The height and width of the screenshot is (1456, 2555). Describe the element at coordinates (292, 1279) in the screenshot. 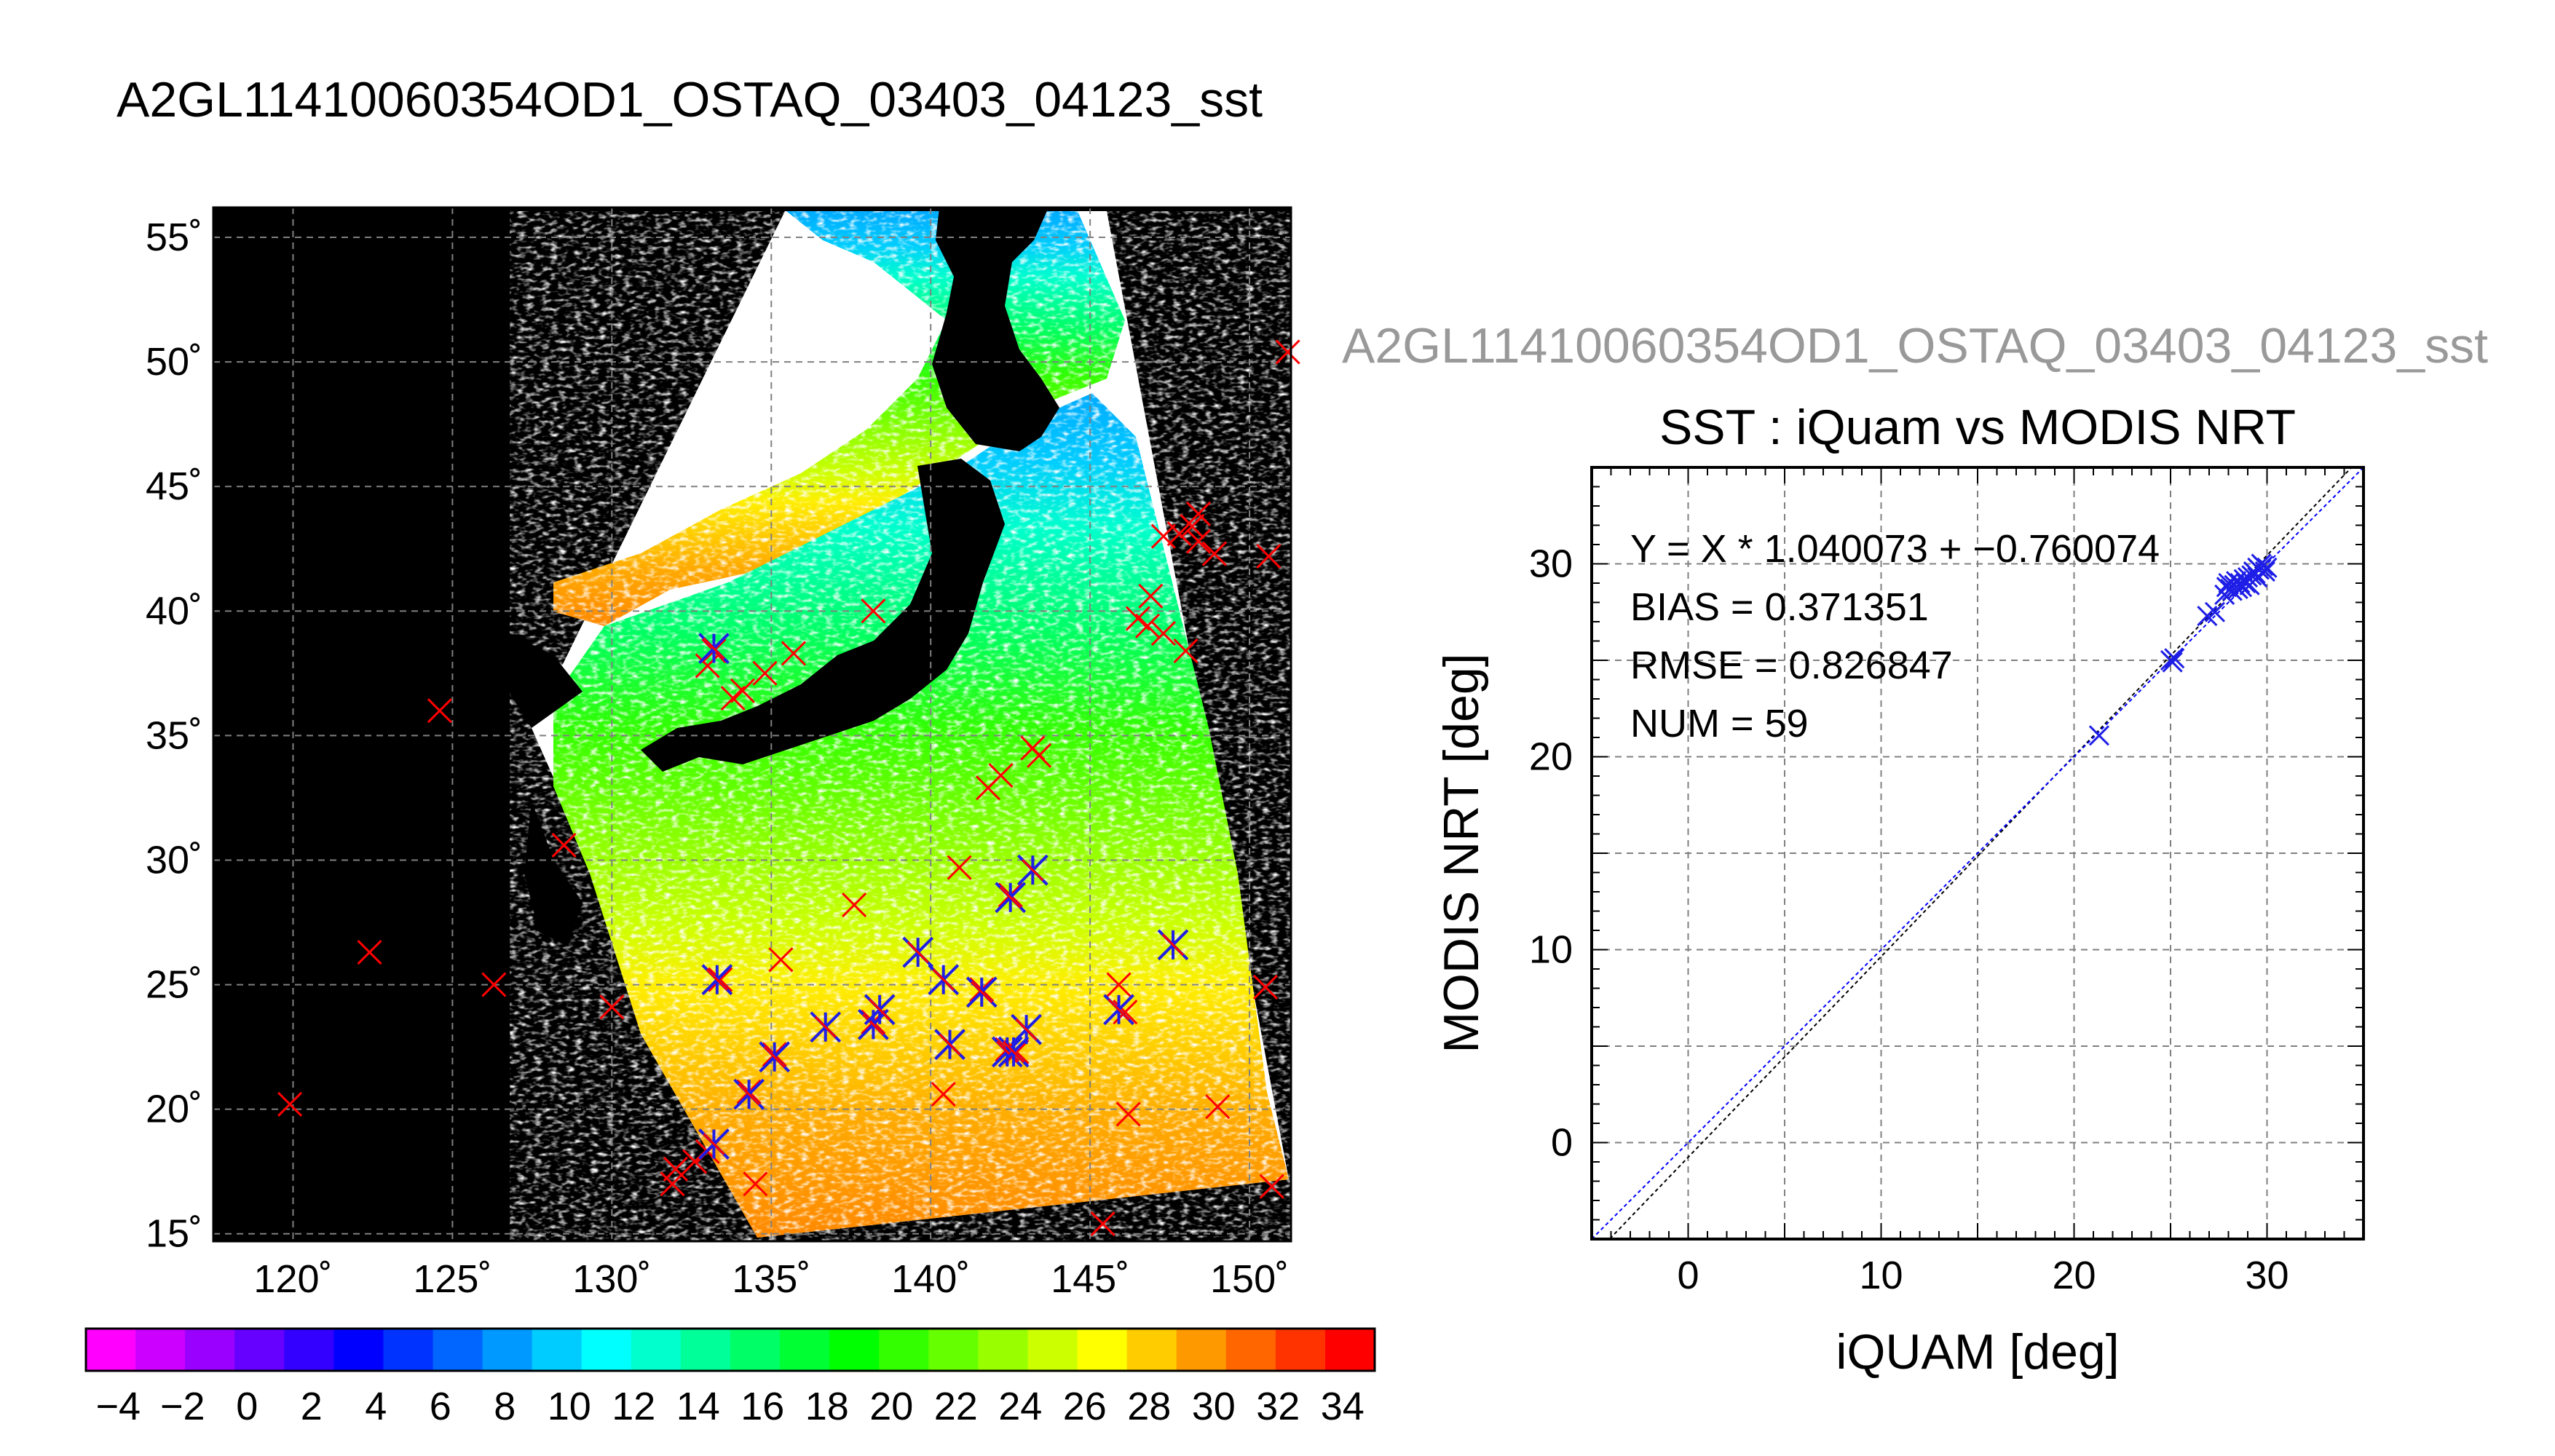

I see `map-x-tick-label: 120˚` at that location.